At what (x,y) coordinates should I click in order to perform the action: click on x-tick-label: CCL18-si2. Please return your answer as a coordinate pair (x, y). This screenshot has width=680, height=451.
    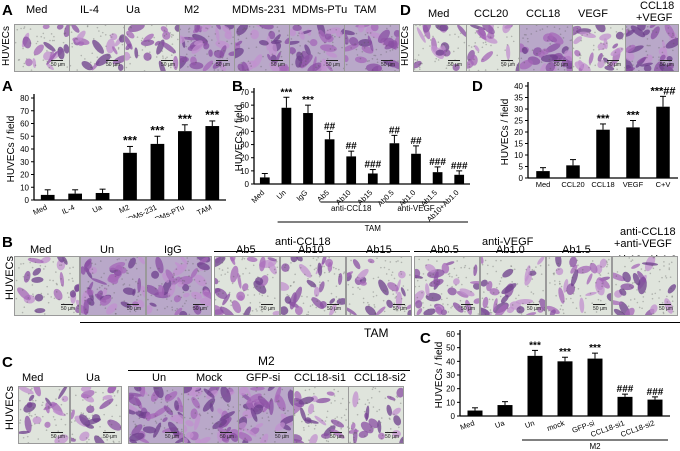
    Looking at the image, I should click on (637, 428).